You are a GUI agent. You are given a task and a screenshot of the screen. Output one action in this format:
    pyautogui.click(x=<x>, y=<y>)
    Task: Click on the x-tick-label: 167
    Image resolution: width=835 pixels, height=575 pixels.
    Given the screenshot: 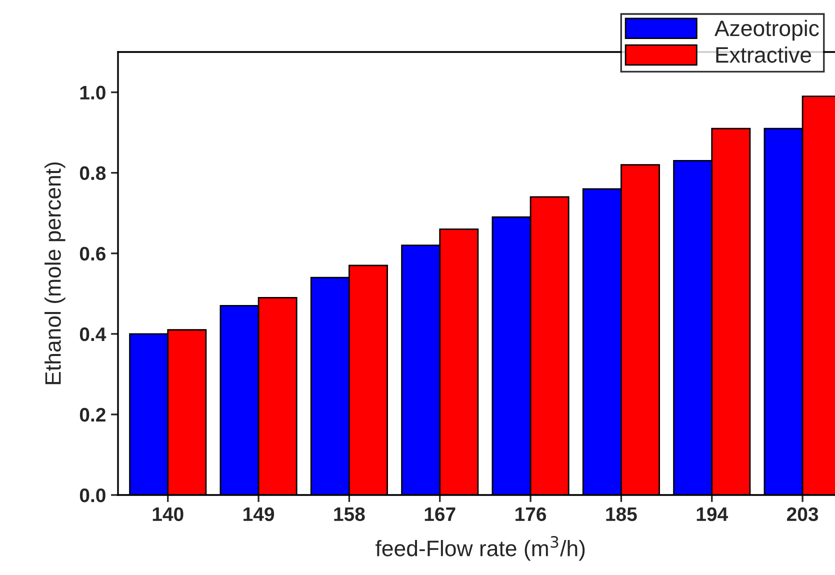 What is the action you would take?
    pyautogui.click(x=440, y=514)
    